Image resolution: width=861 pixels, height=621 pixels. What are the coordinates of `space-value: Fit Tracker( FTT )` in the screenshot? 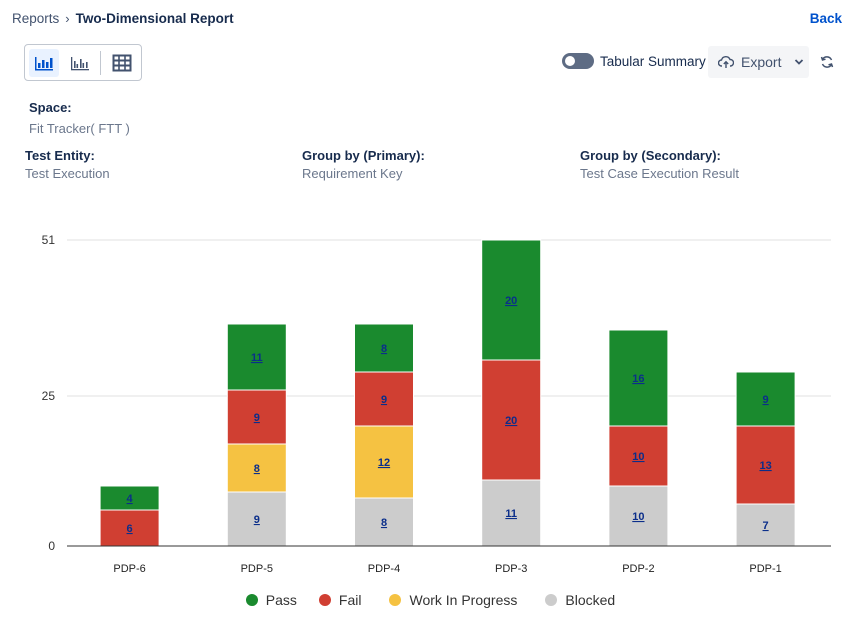 It's located at (79, 128).